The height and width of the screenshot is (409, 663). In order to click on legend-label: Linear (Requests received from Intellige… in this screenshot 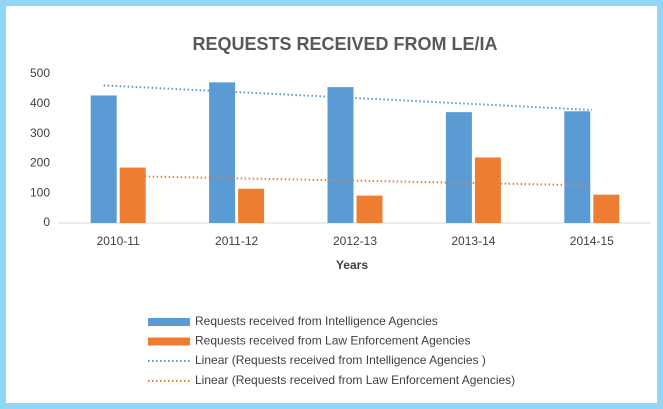, I will do `click(340, 360)`.